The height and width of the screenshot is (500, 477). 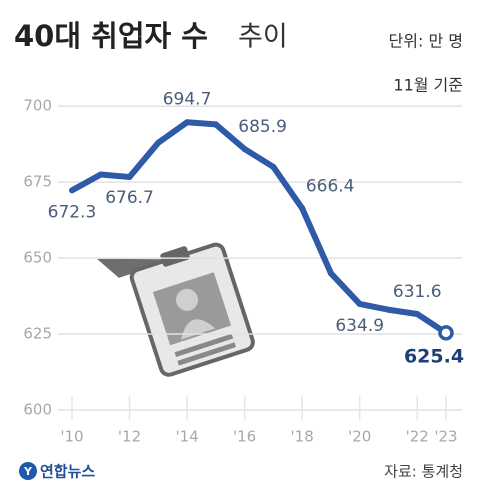 I want to click on x-tick-label: '20, so click(x=359, y=437).